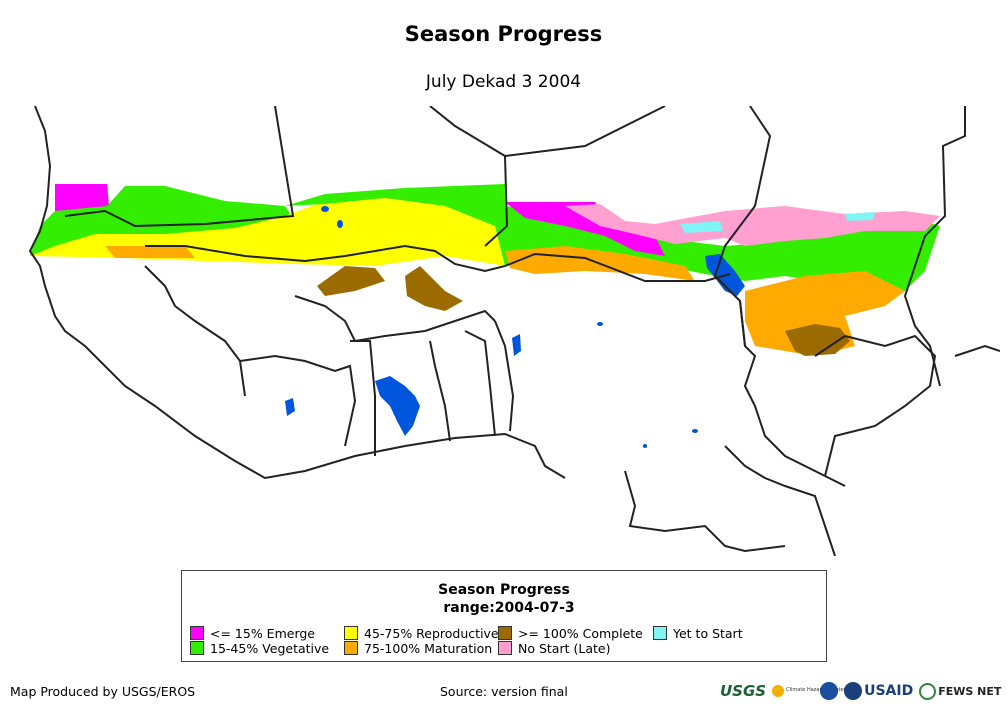 The height and width of the screenshot is (715, 1007). What do you see at coordinates (462, 386) in the screenshot?
I see `border-togo-benin` at bounding box center [462, 386].